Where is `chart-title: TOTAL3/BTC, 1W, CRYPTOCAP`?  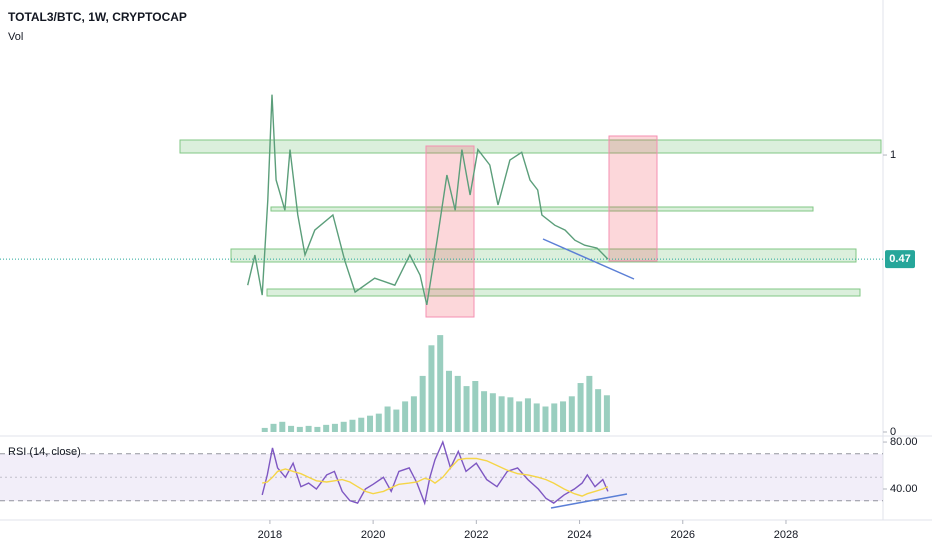 chart-title: TOTAL3/BTC, 1W, CRYPTOCAP is located at coordinates (97, 17).